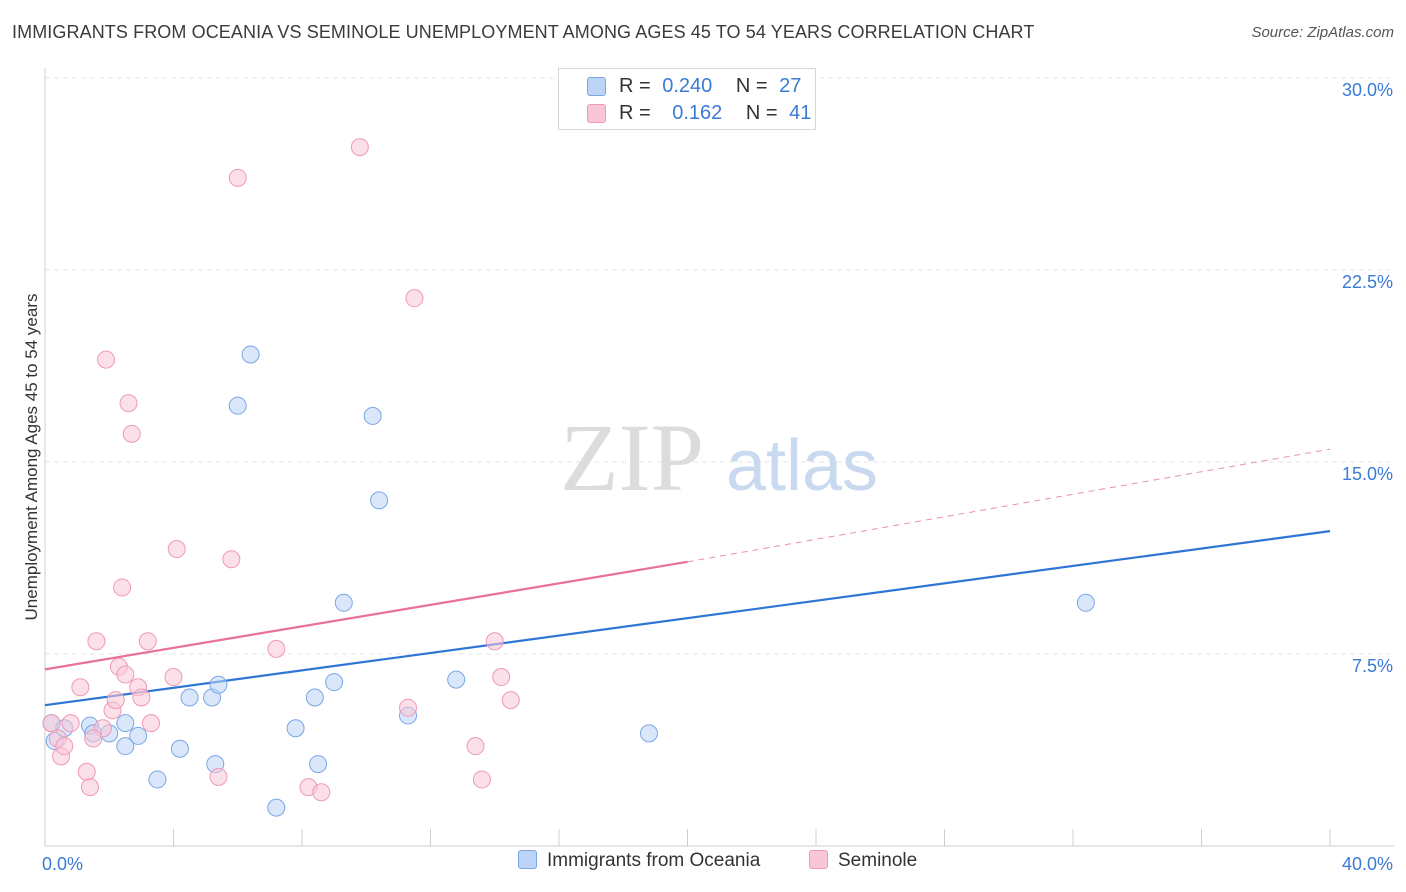  What do you see at coordinates (1372, 666) in the screenshot?
I see `y-tick-label: 7.5%` at bounding box center [1372, 666].